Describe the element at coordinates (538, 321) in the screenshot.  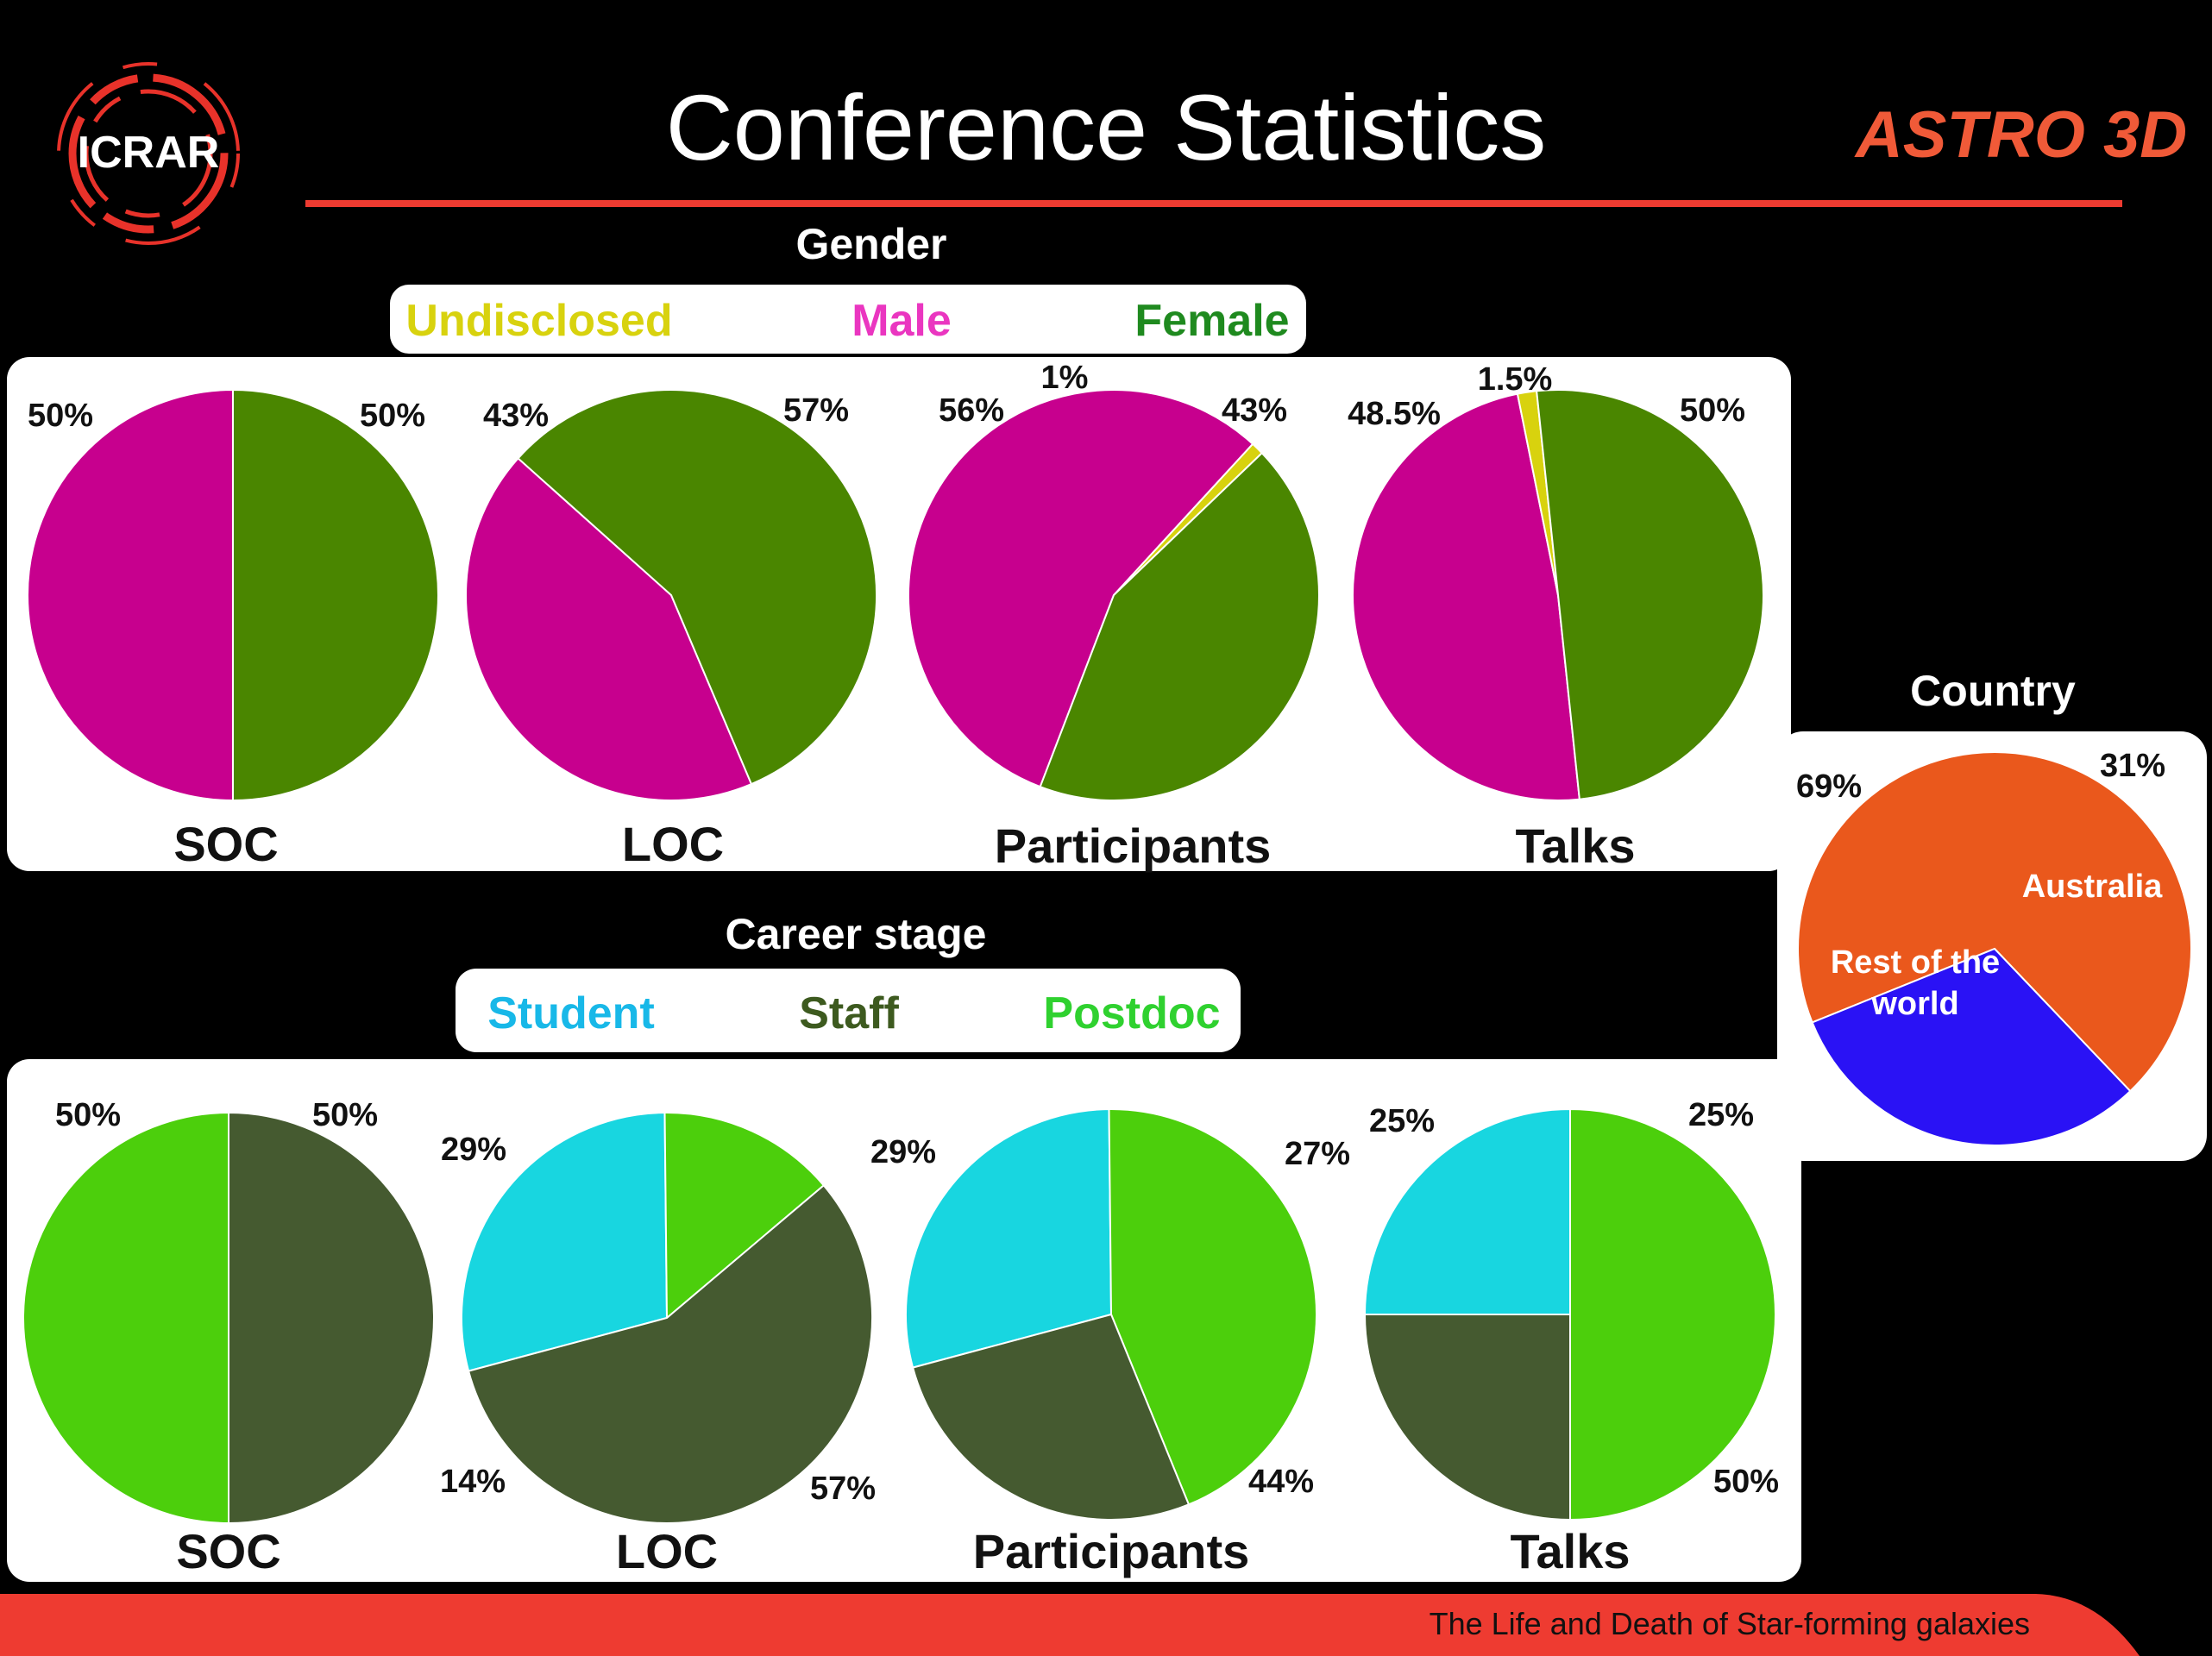
I see `legend-undisclosed: Undisclosed` at that location.